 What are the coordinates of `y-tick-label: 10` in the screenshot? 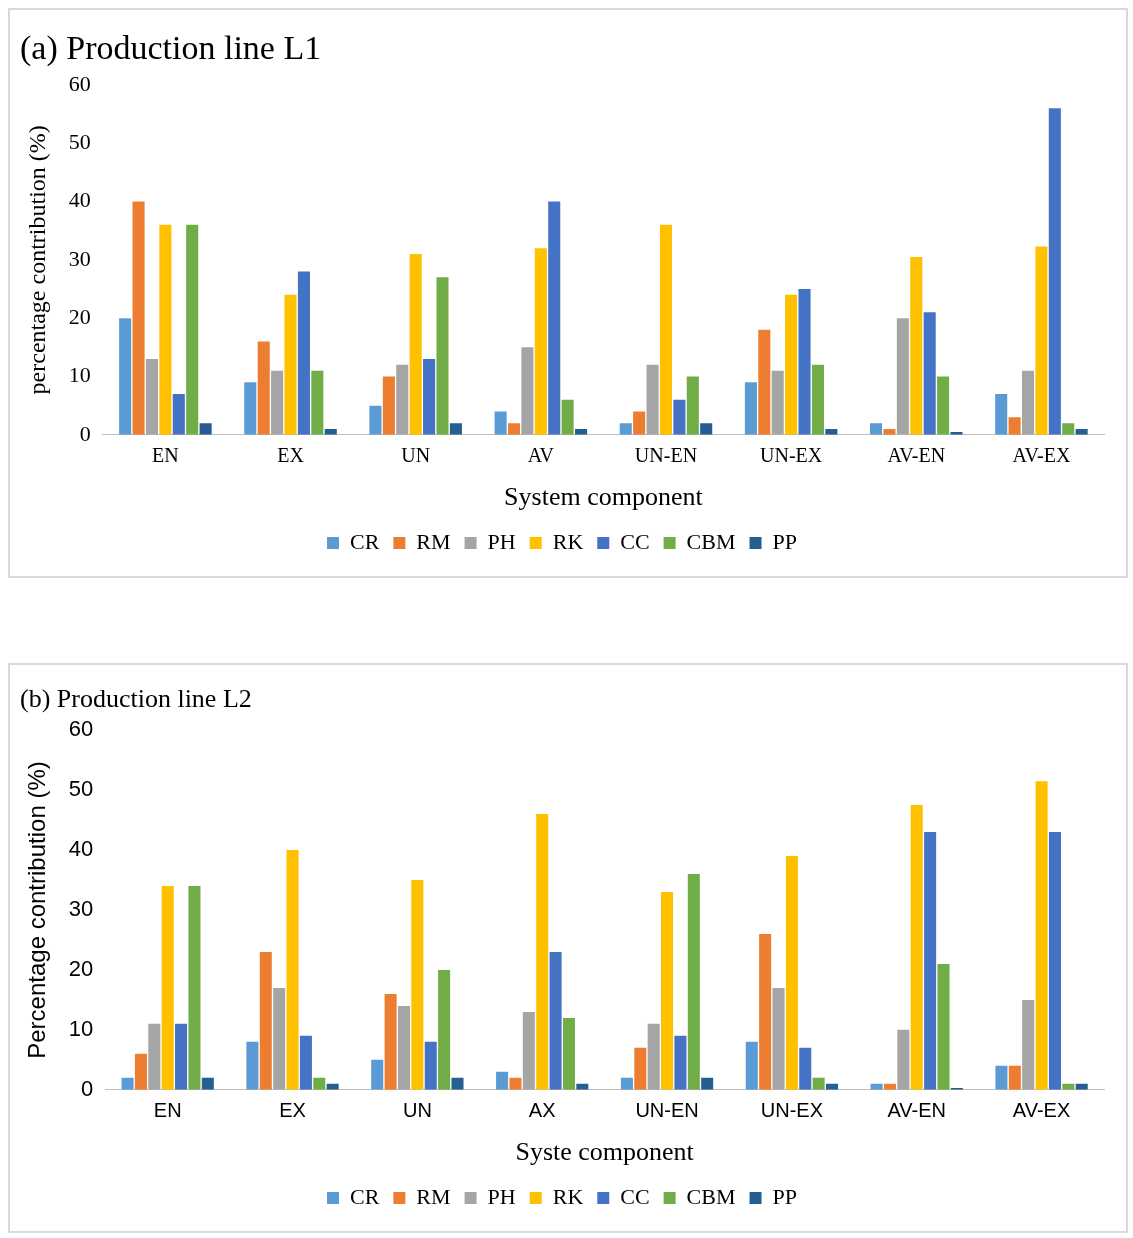 It's located at (79, 375).